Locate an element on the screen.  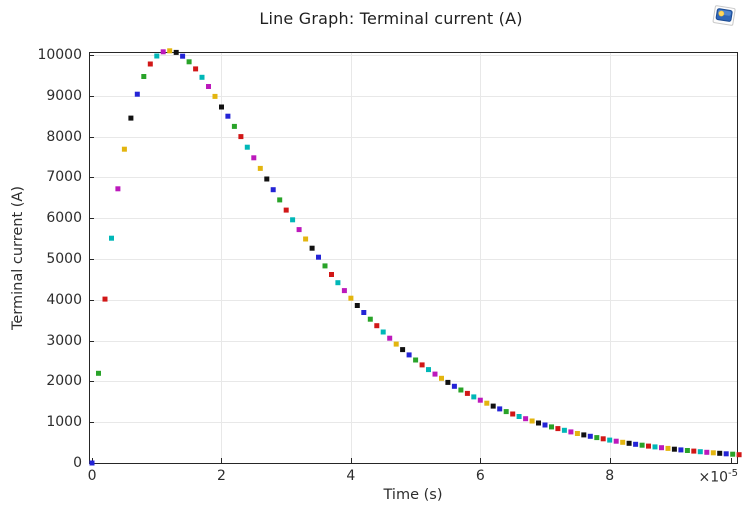
x-tick-label: 4 is located at coordinates (351, 476).